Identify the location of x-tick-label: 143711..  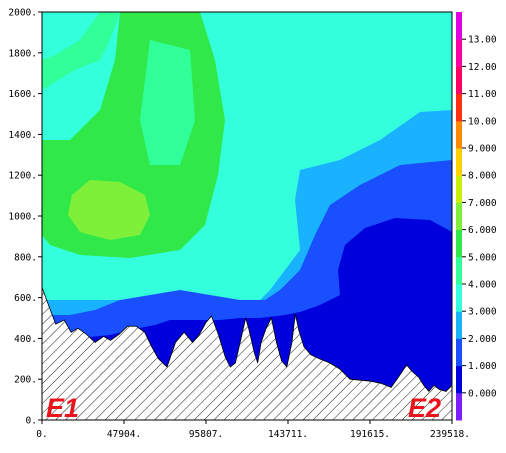
(288, 434).